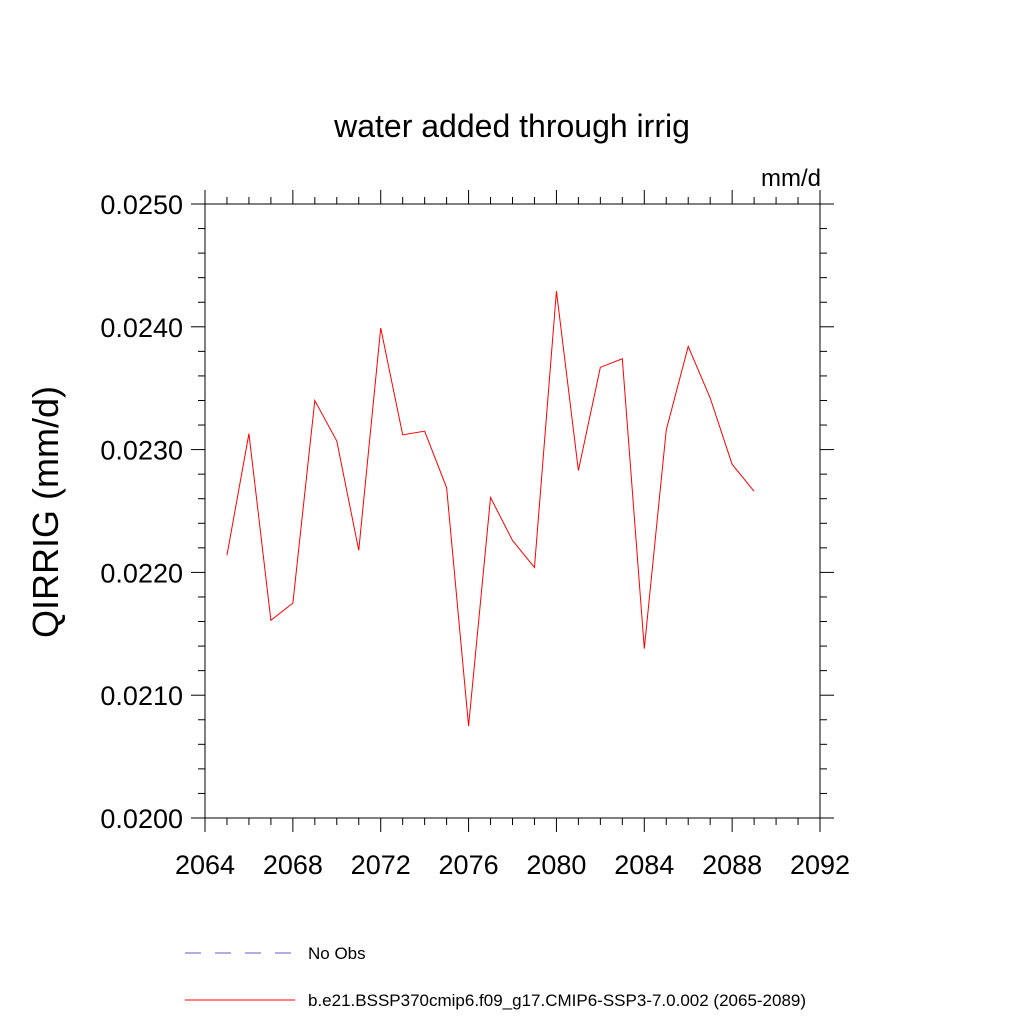  What do you see at coordinates (141, 512) in the screenshot?
I see `y-tick-labels: 0.0200 0.0210 0.0220 0.0230 0.0240 0.0250` at bounding box center [141, 512].